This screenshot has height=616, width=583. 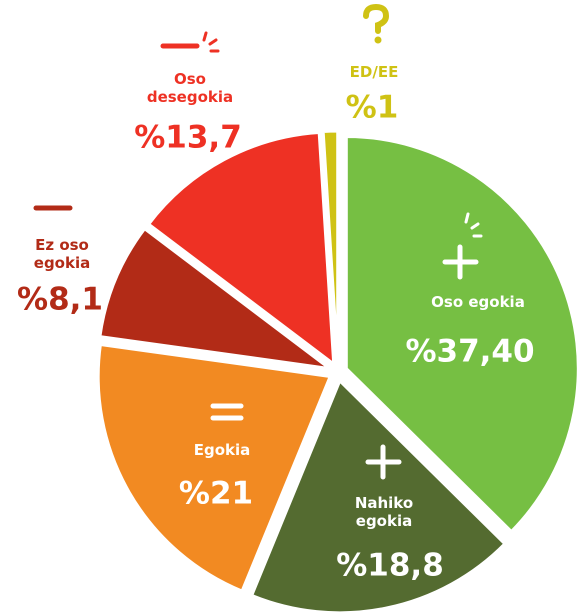 I want to click on slice-label: Nahiko egokia, so click(x=384, y=512).